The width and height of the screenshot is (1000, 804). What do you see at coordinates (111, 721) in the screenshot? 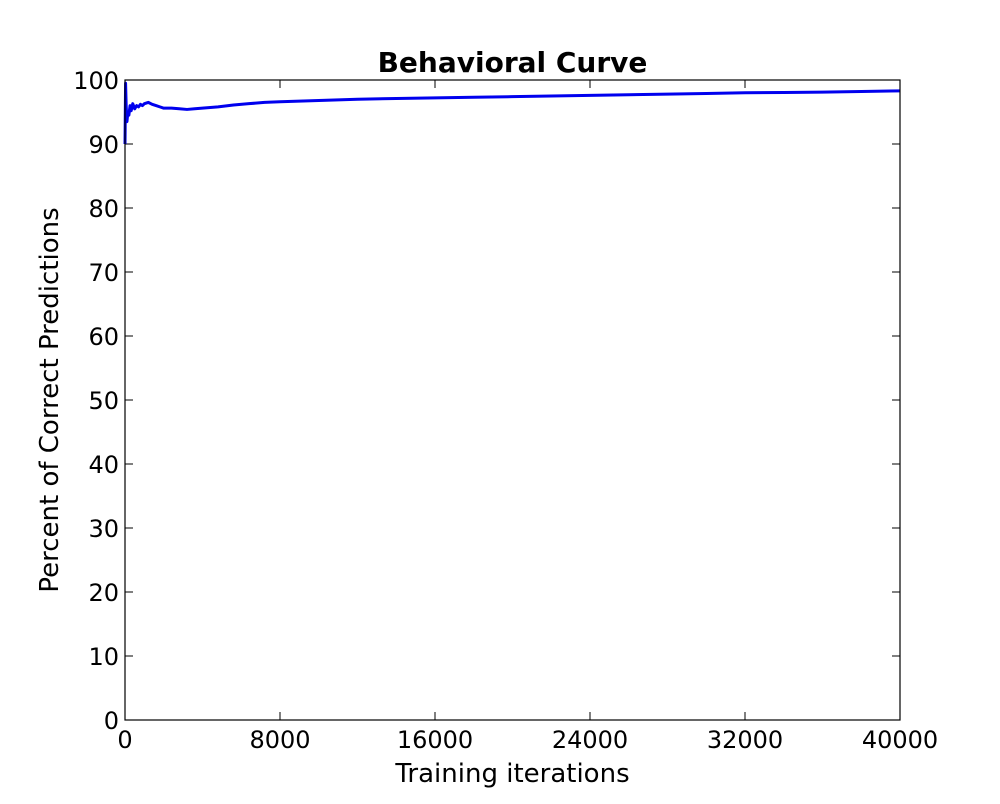
I see `y-tick-label: 0` at bounding box center [111, 721].